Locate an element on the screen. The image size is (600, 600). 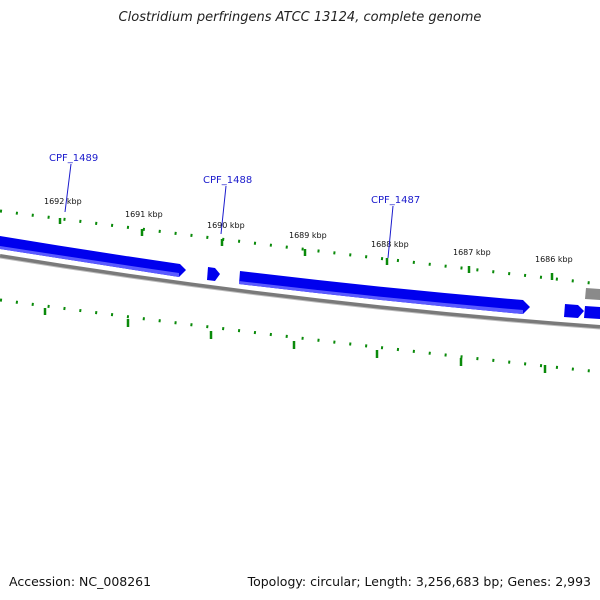
genome-backbone-shadow is located at coordinates (300, 293).